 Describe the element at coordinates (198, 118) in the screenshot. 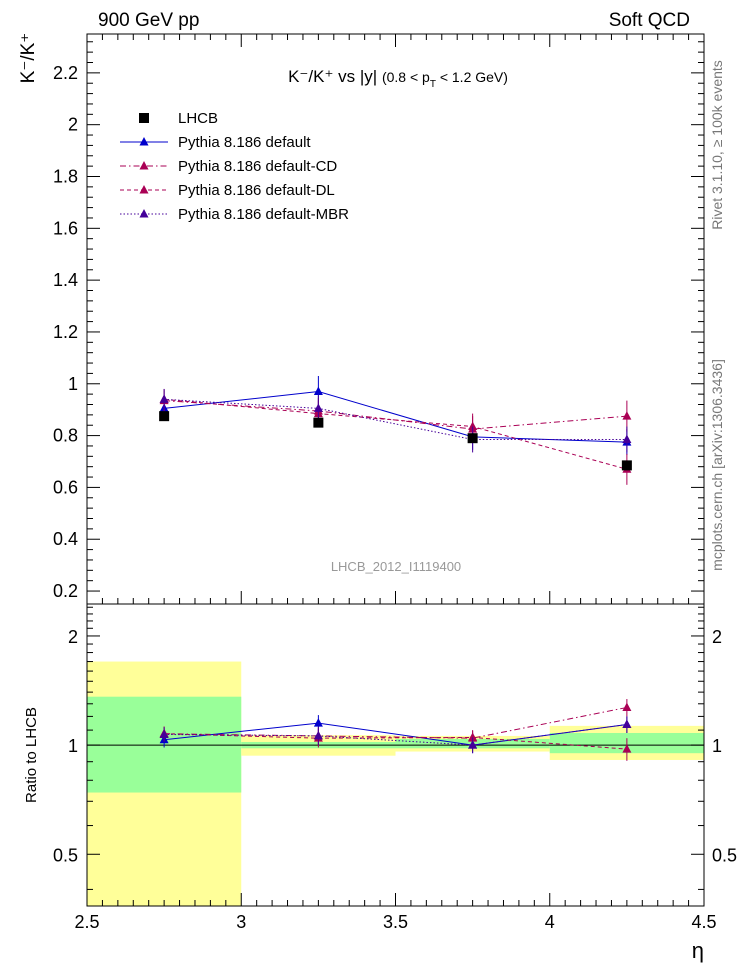

I see `legend-label: LHCB` at that location.